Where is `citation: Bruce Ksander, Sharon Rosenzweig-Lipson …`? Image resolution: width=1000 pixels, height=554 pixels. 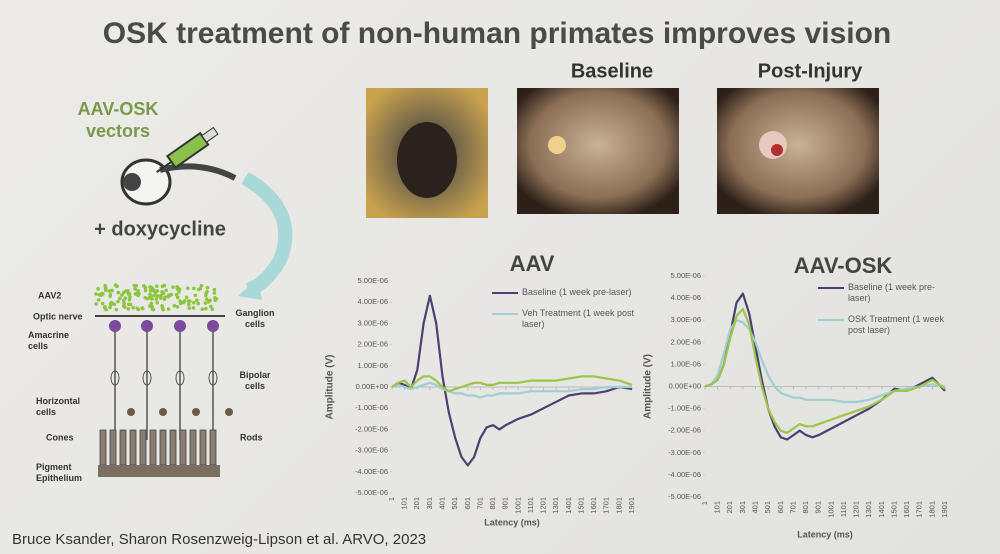 citation: Bruce Ksander, Sharon Rosenzweig-Lipson … is located at coordinates (219, 539).